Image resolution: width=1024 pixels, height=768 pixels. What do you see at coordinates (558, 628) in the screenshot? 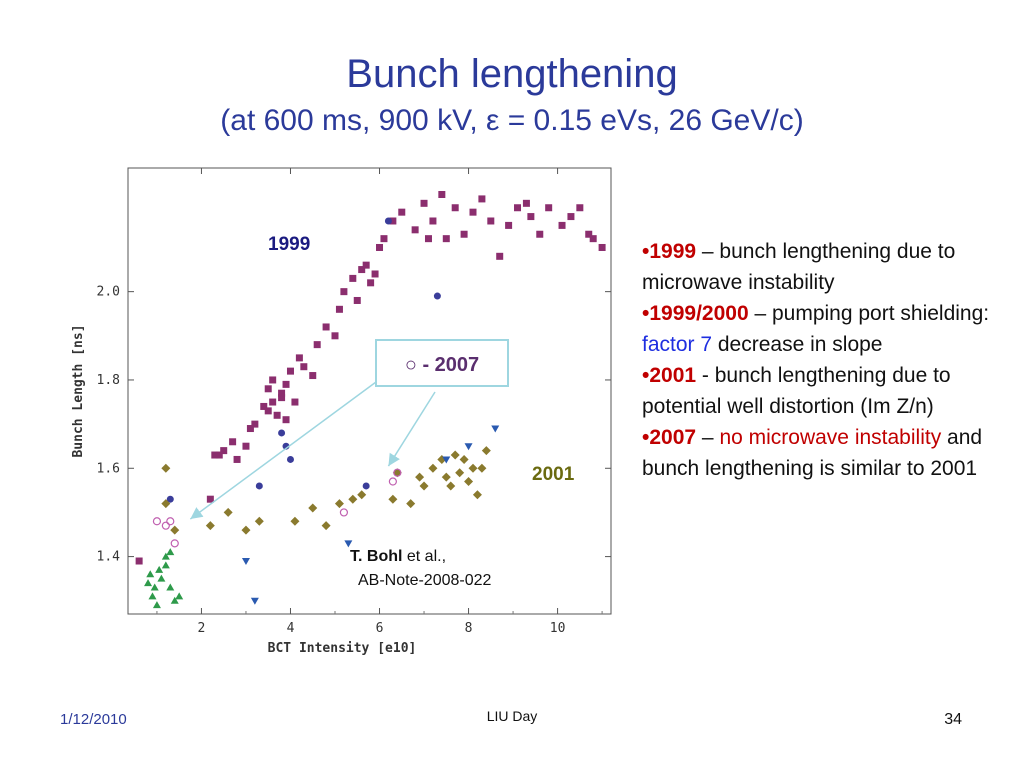
I see `x-tick-label: 10` at bounding box center [558, 628].